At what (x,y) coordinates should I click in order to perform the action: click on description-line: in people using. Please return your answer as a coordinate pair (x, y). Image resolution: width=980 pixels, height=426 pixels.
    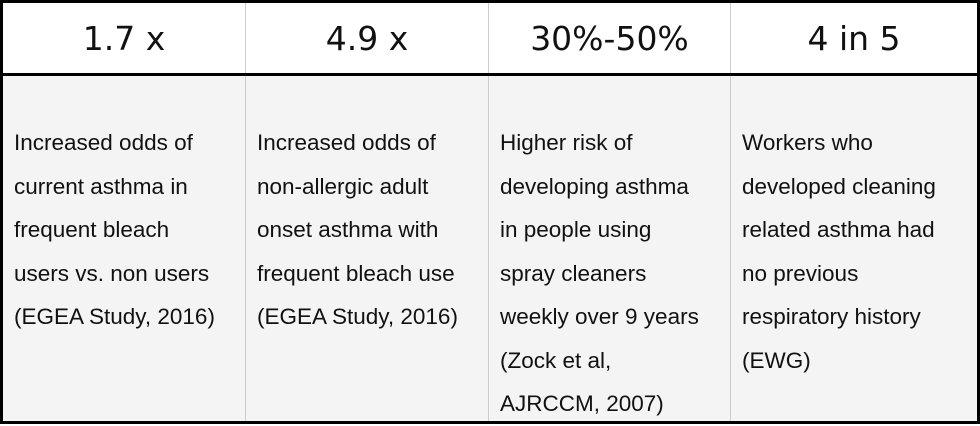
    Looking at the image, I should click on (576, 229).